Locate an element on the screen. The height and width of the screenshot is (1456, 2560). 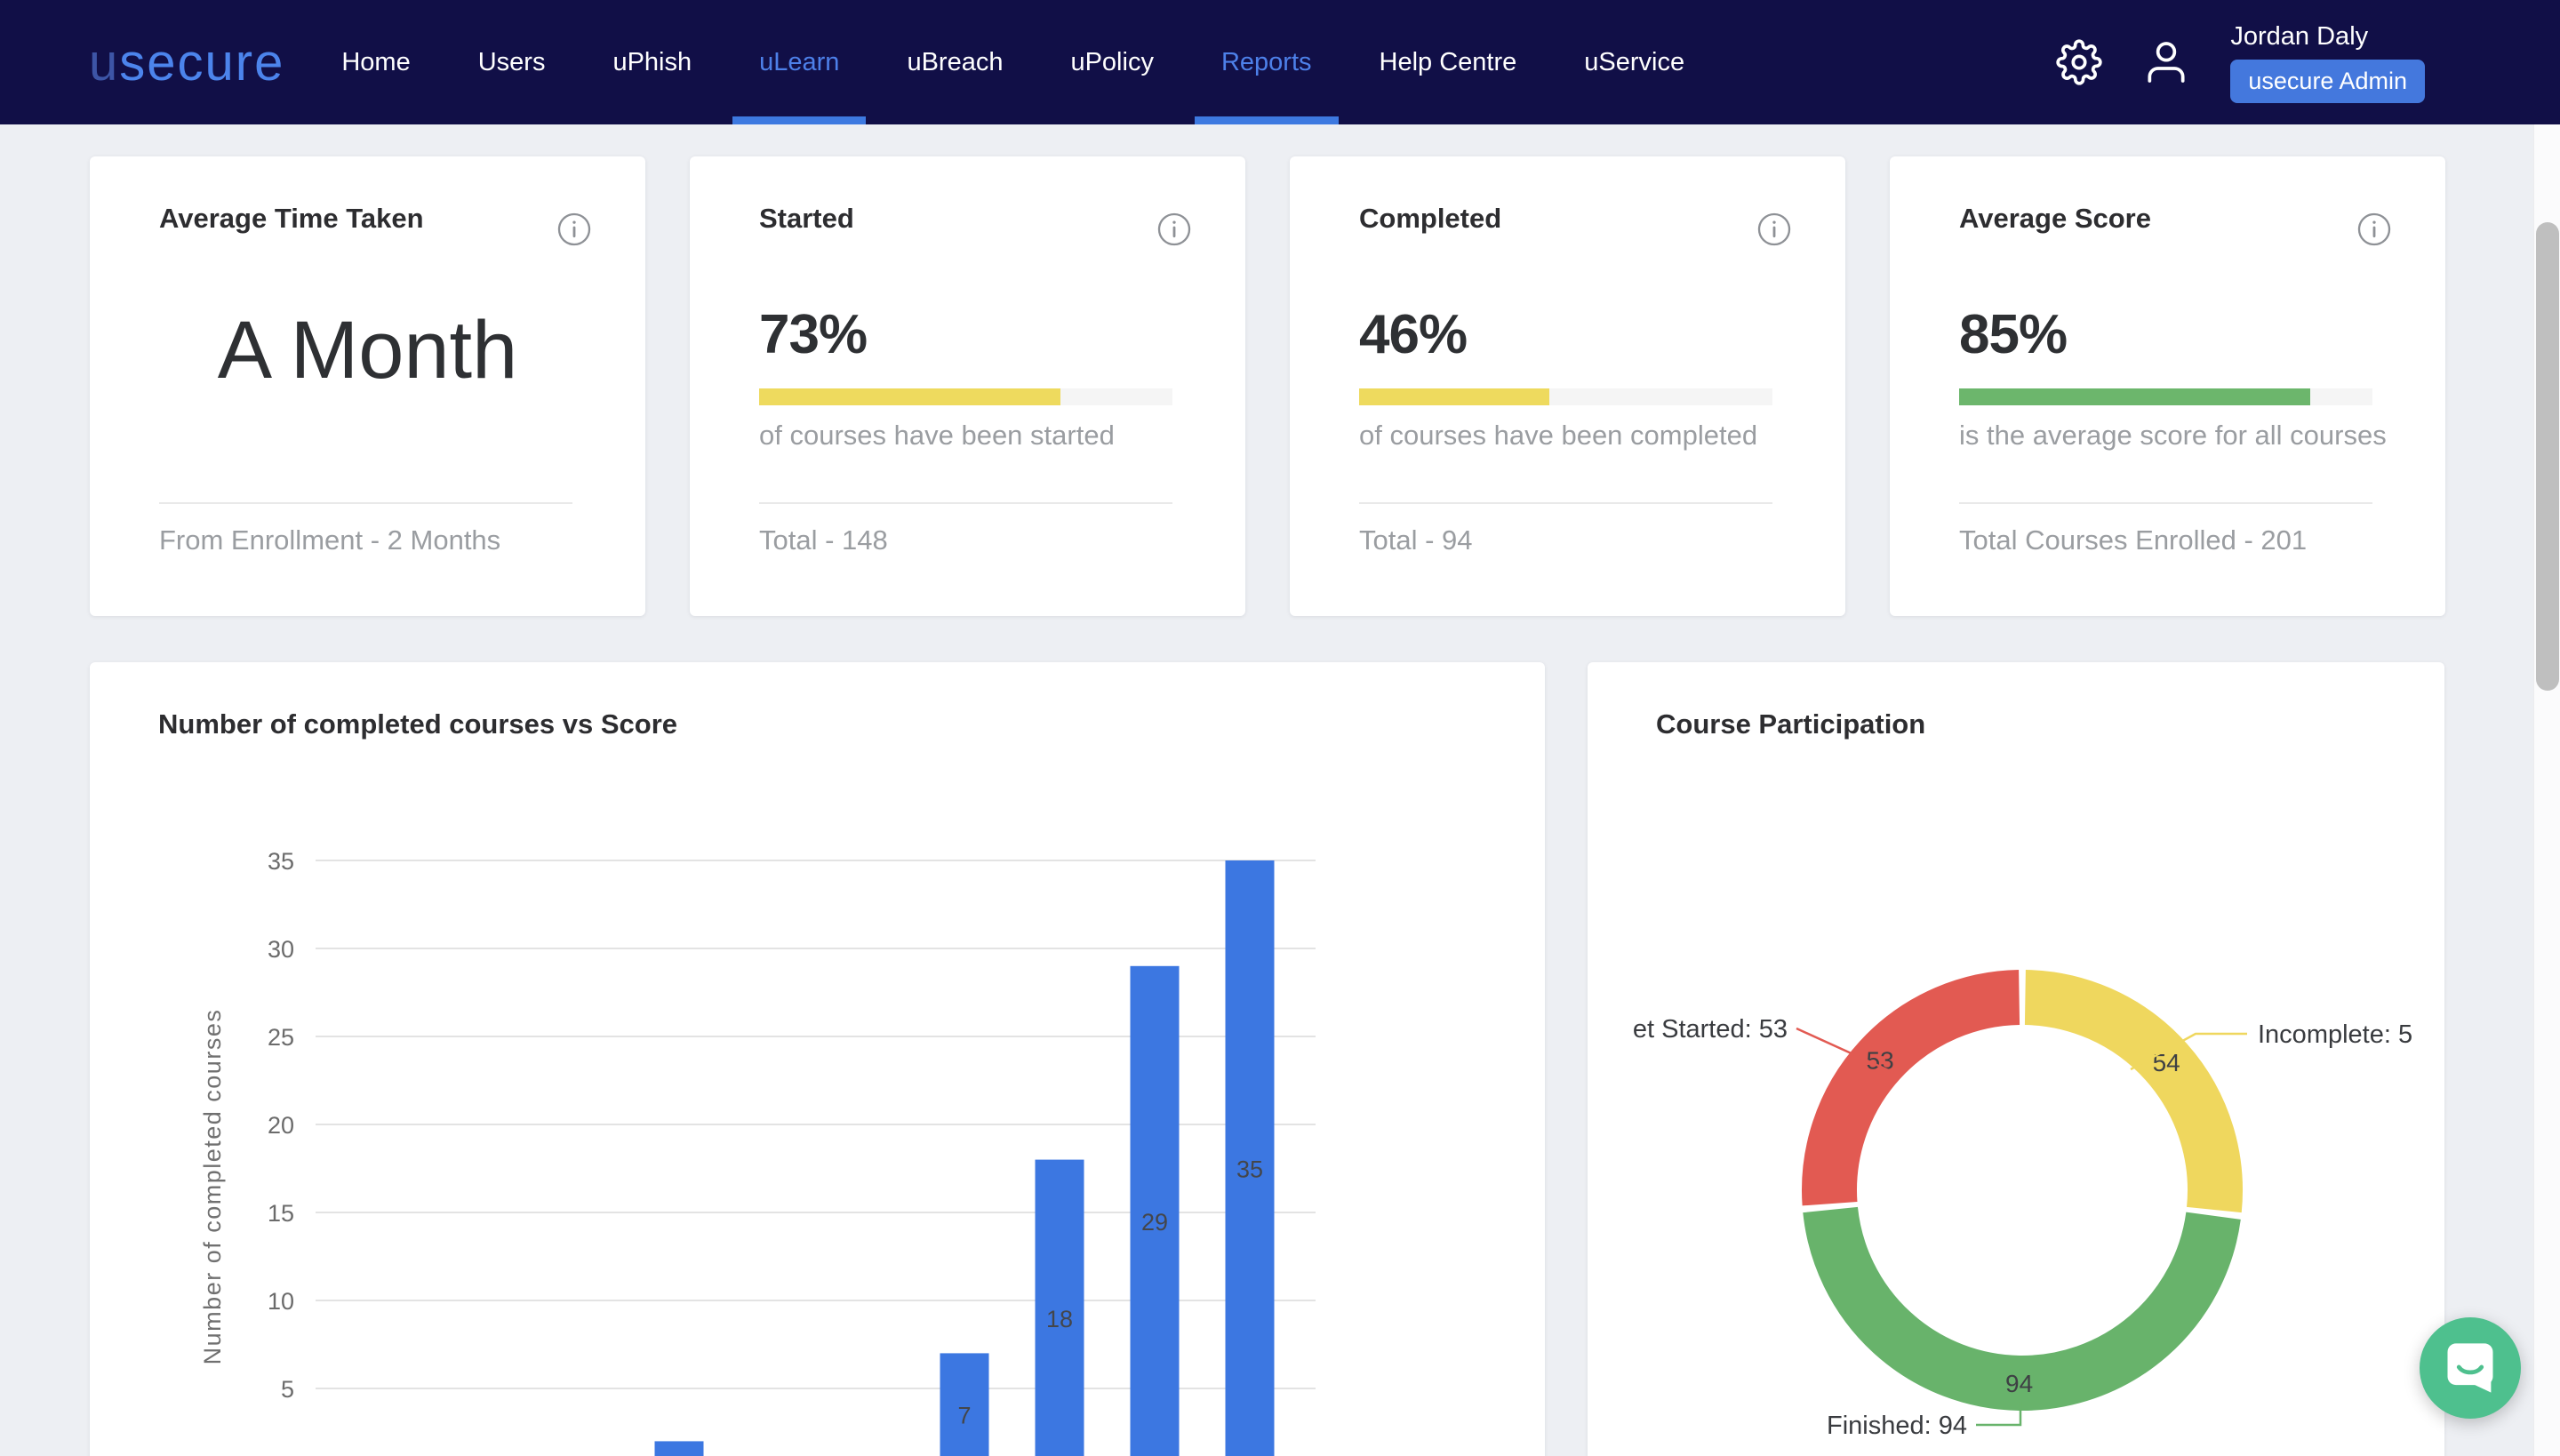
nav-item-home: Home is located at coordinates (376, 61).